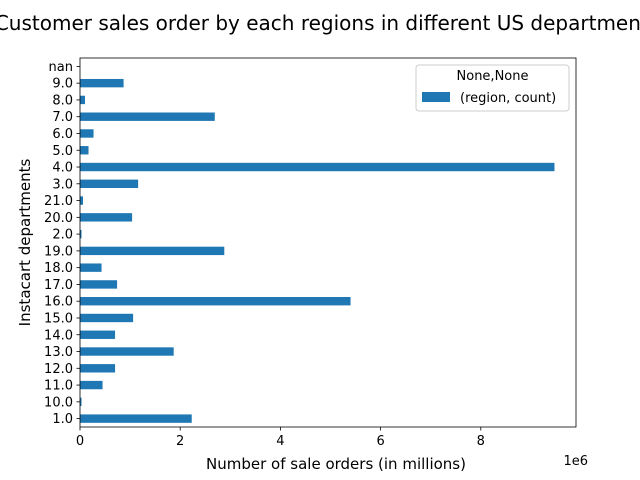 Image resolution: width=640 pixels, height=480 pixels. What do you see at coordinates (180, 441) in the screenshot?
I see `x-tick-label: 2` at bounding box center [180, 441].